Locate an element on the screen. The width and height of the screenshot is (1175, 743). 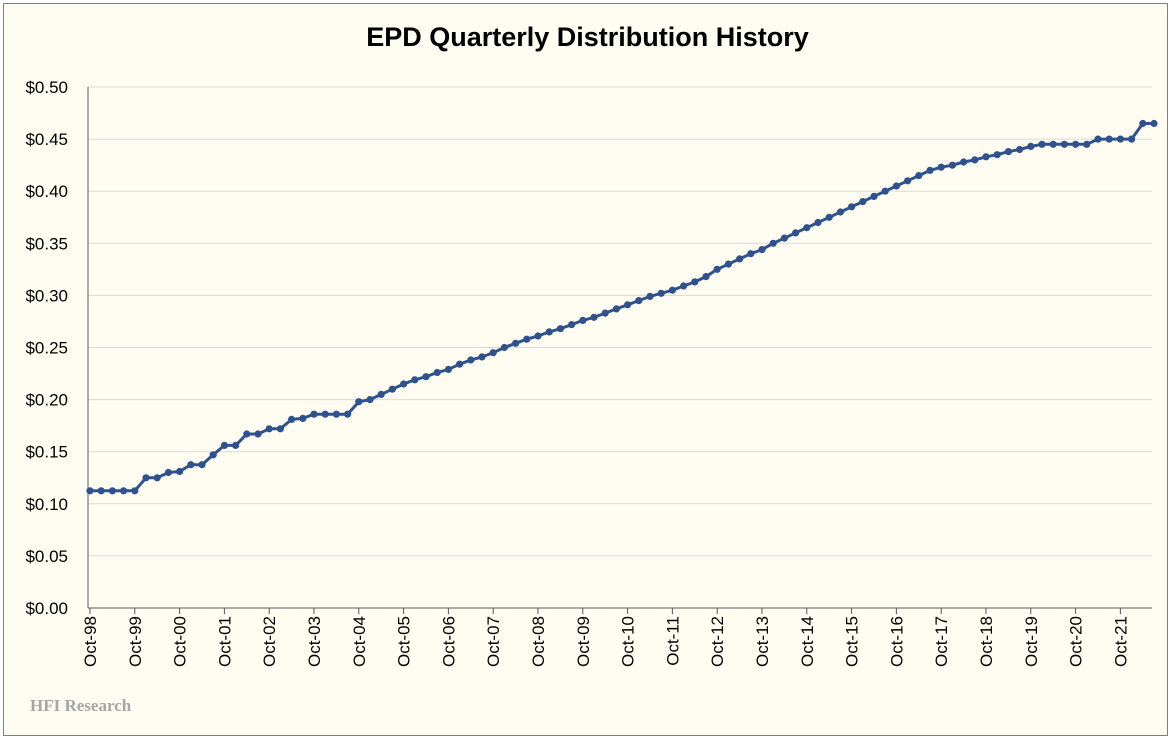
x-tick-label: Oct-14 is located at coordinates (807, 641).